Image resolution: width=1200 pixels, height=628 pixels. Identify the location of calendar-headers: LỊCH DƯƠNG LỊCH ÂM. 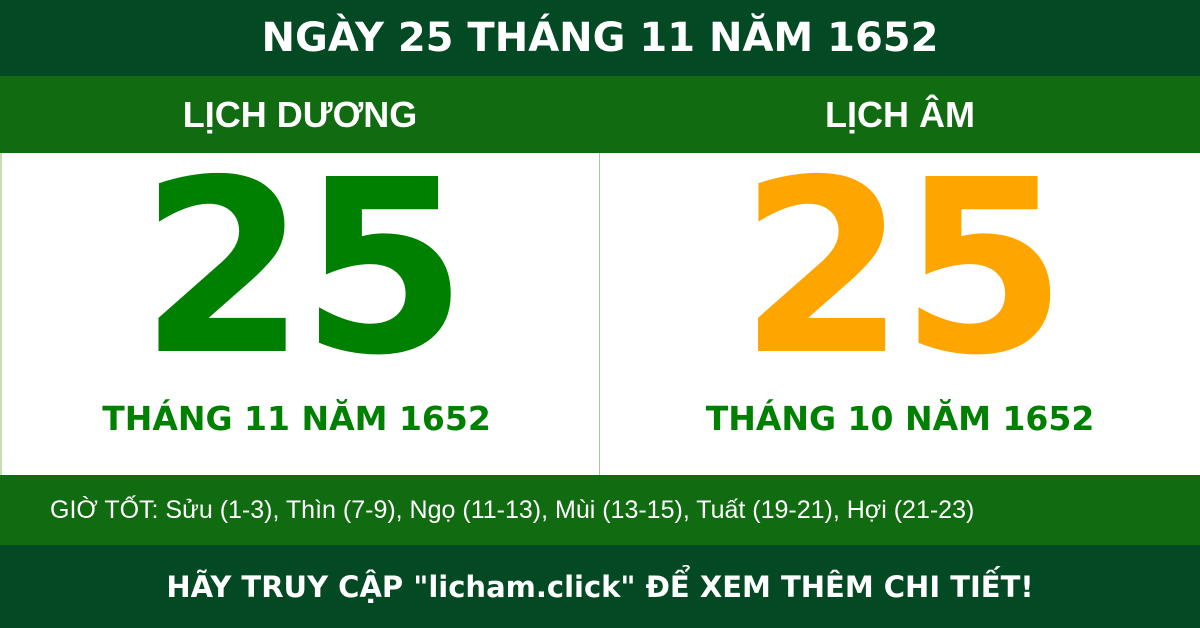
(600, 114).